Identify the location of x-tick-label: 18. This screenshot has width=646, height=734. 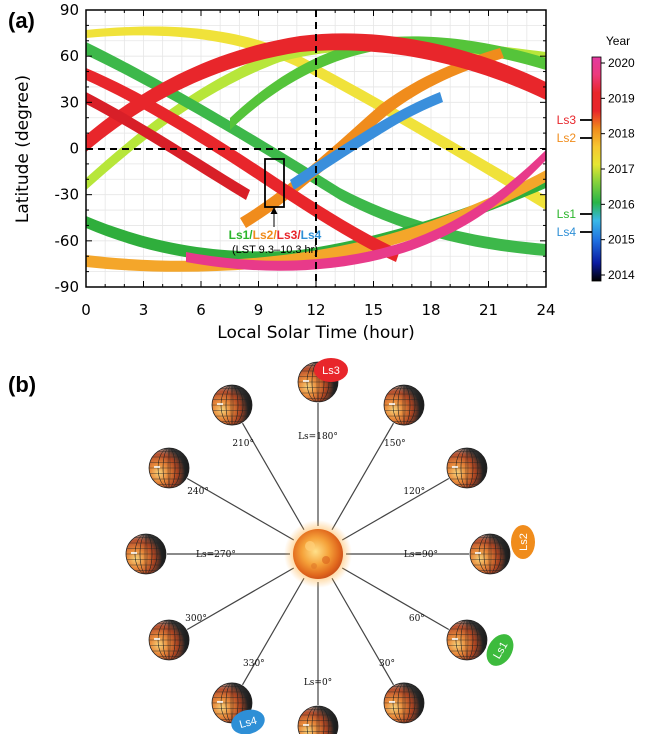
(430, 310).